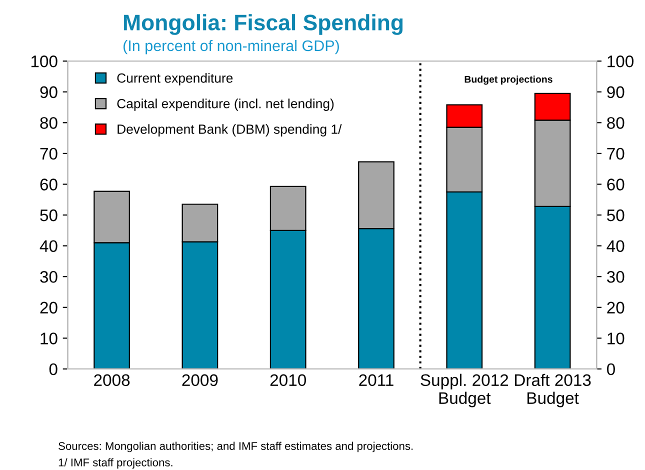  I want to click on y2-tick-label: 30, so click(615, 276).